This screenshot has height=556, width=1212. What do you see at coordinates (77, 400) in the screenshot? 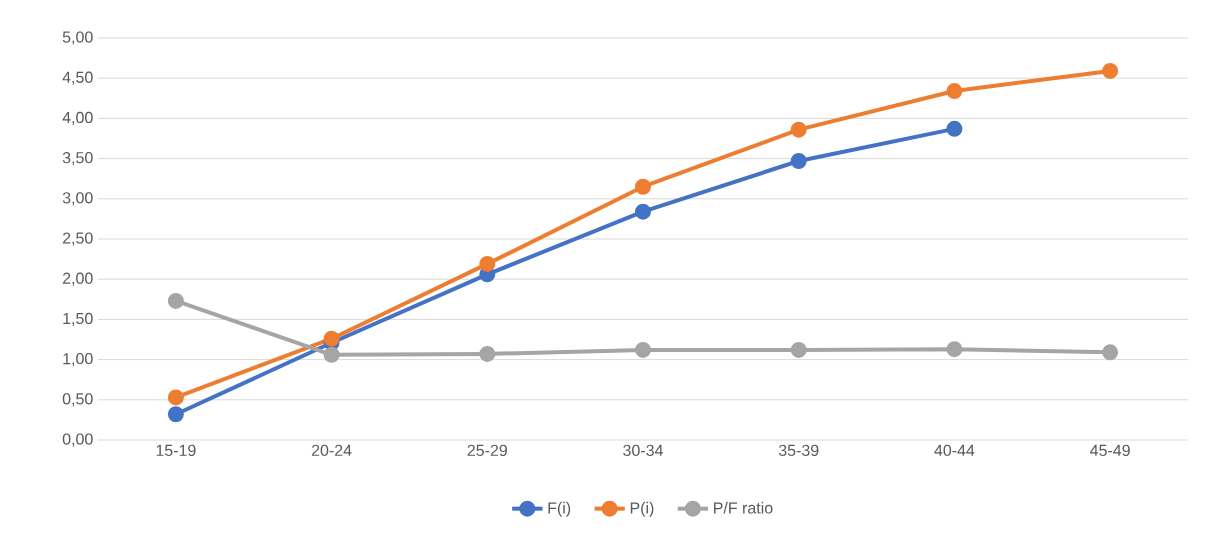
I see `y-tick-label: 0,50` at bounding box center [77, 400].